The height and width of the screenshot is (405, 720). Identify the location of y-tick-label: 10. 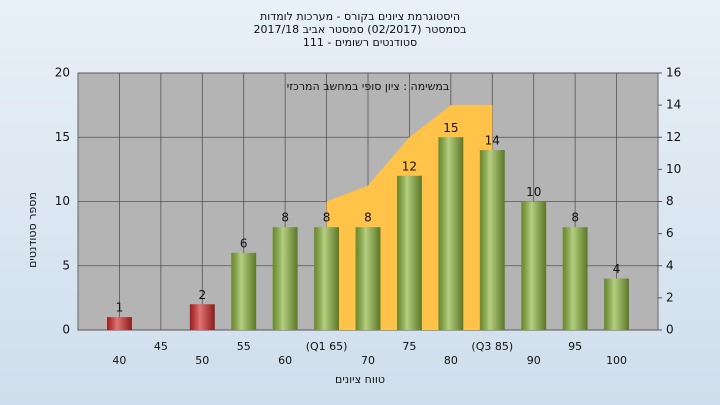
(62, 201).